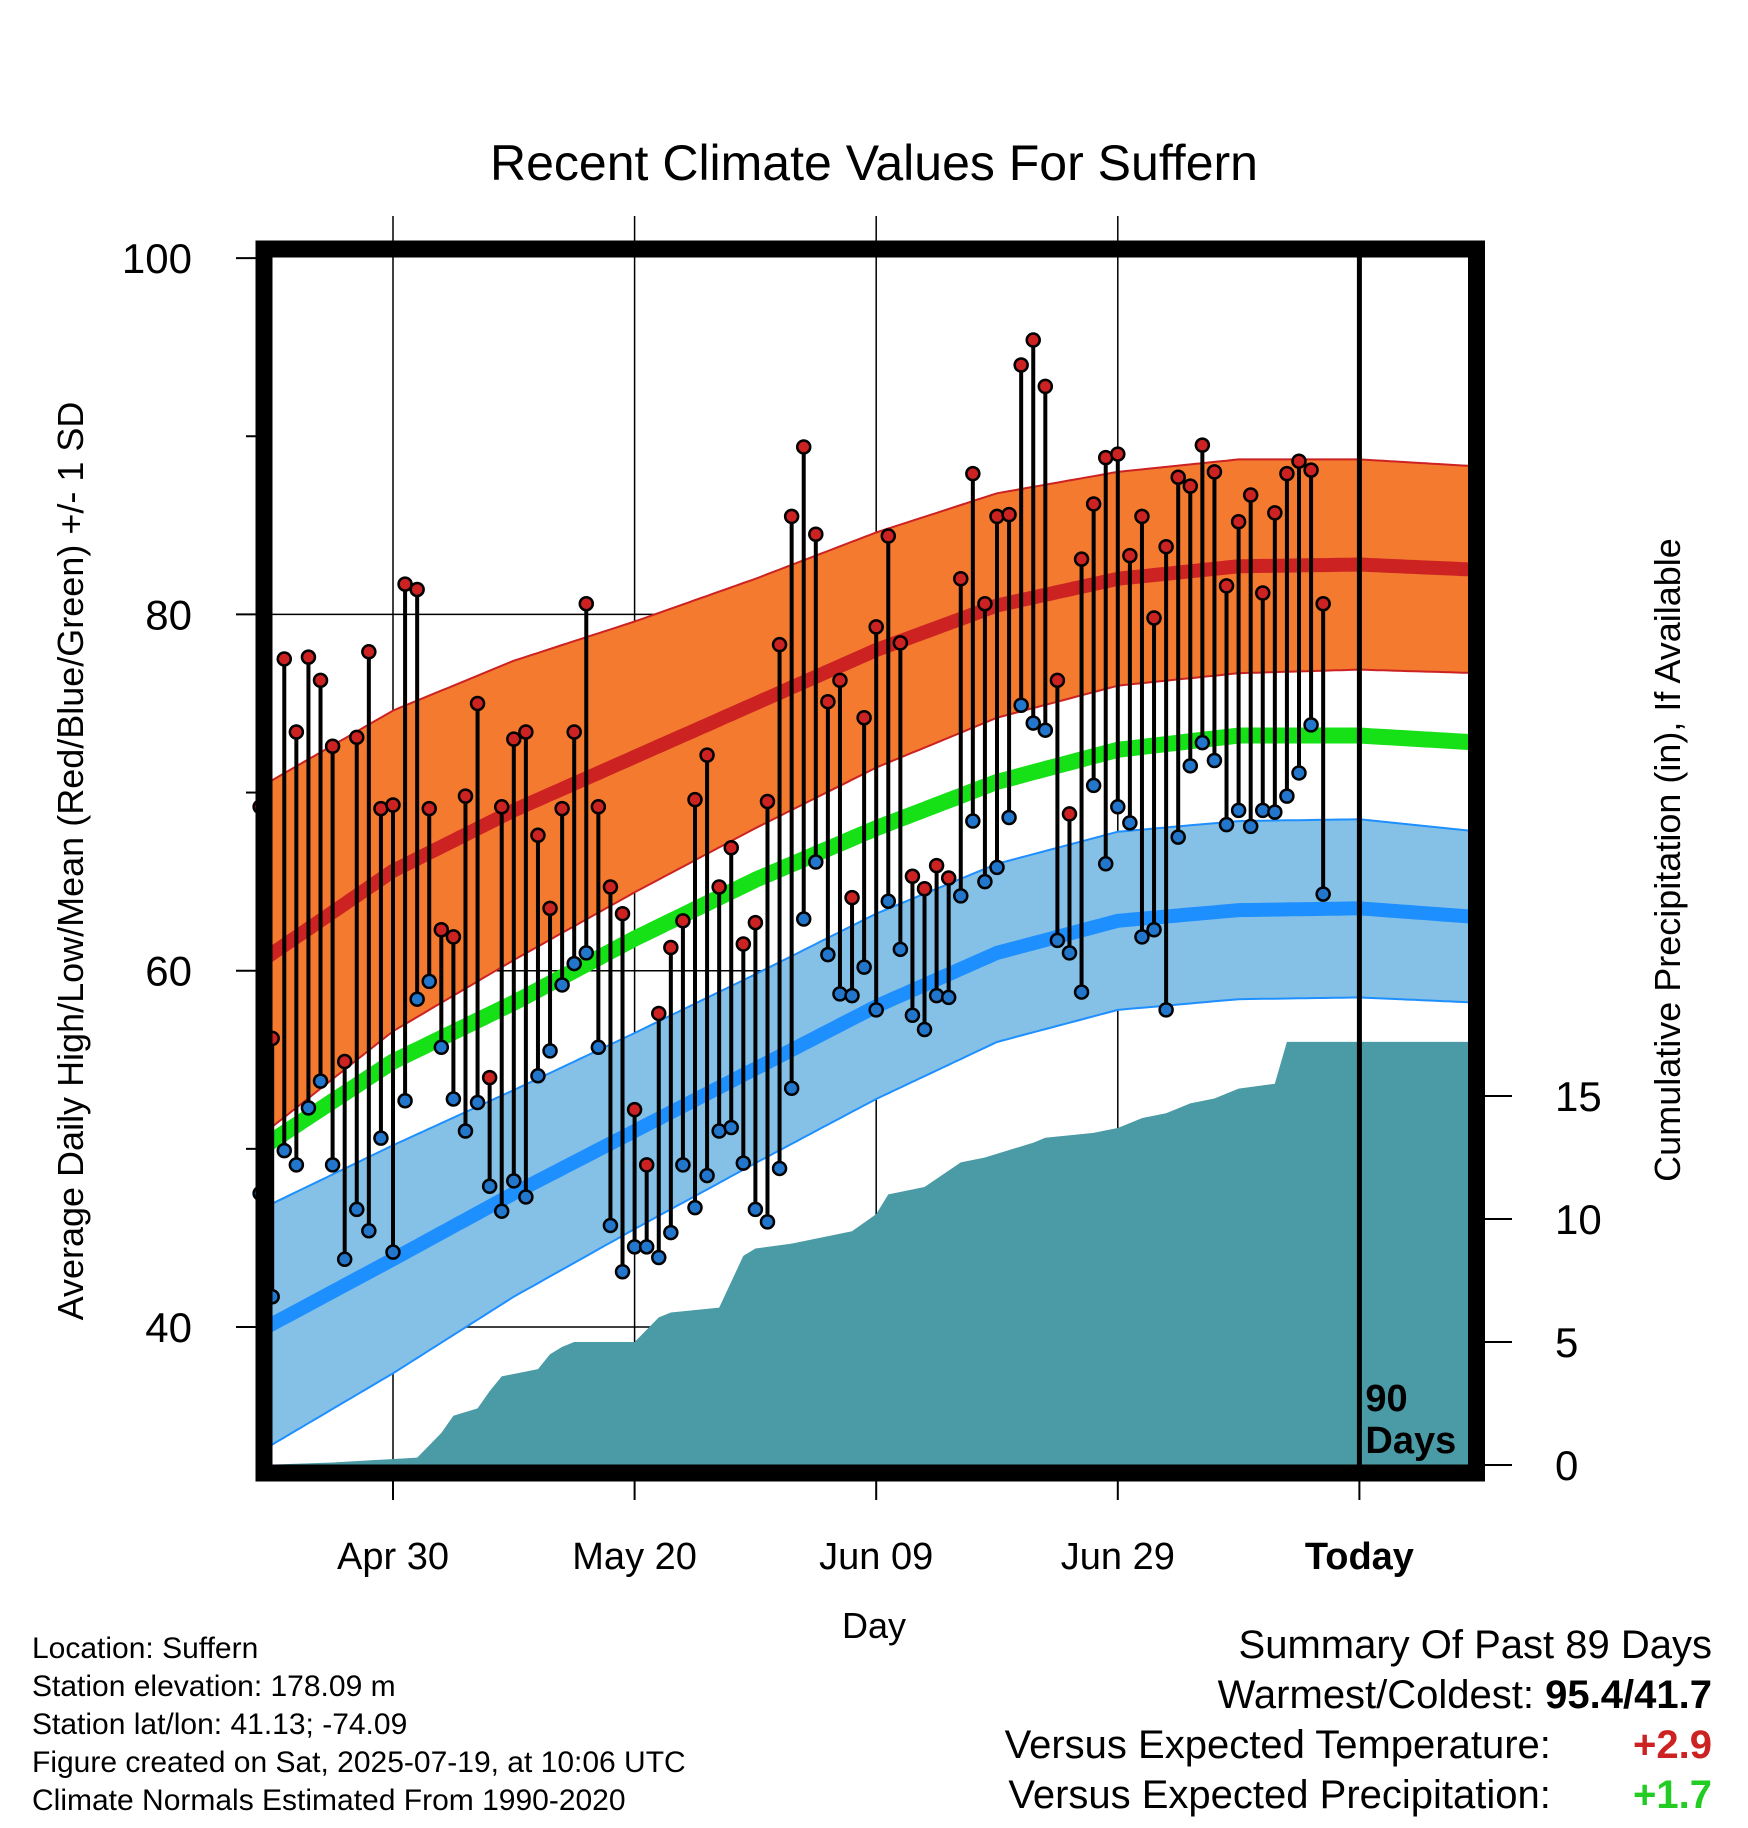 This screenshot has height=1828, width=1748. Describe the element at coordinates (1566, 1465) in the screenshot. I see `y2-tick-label: 0` at that location.